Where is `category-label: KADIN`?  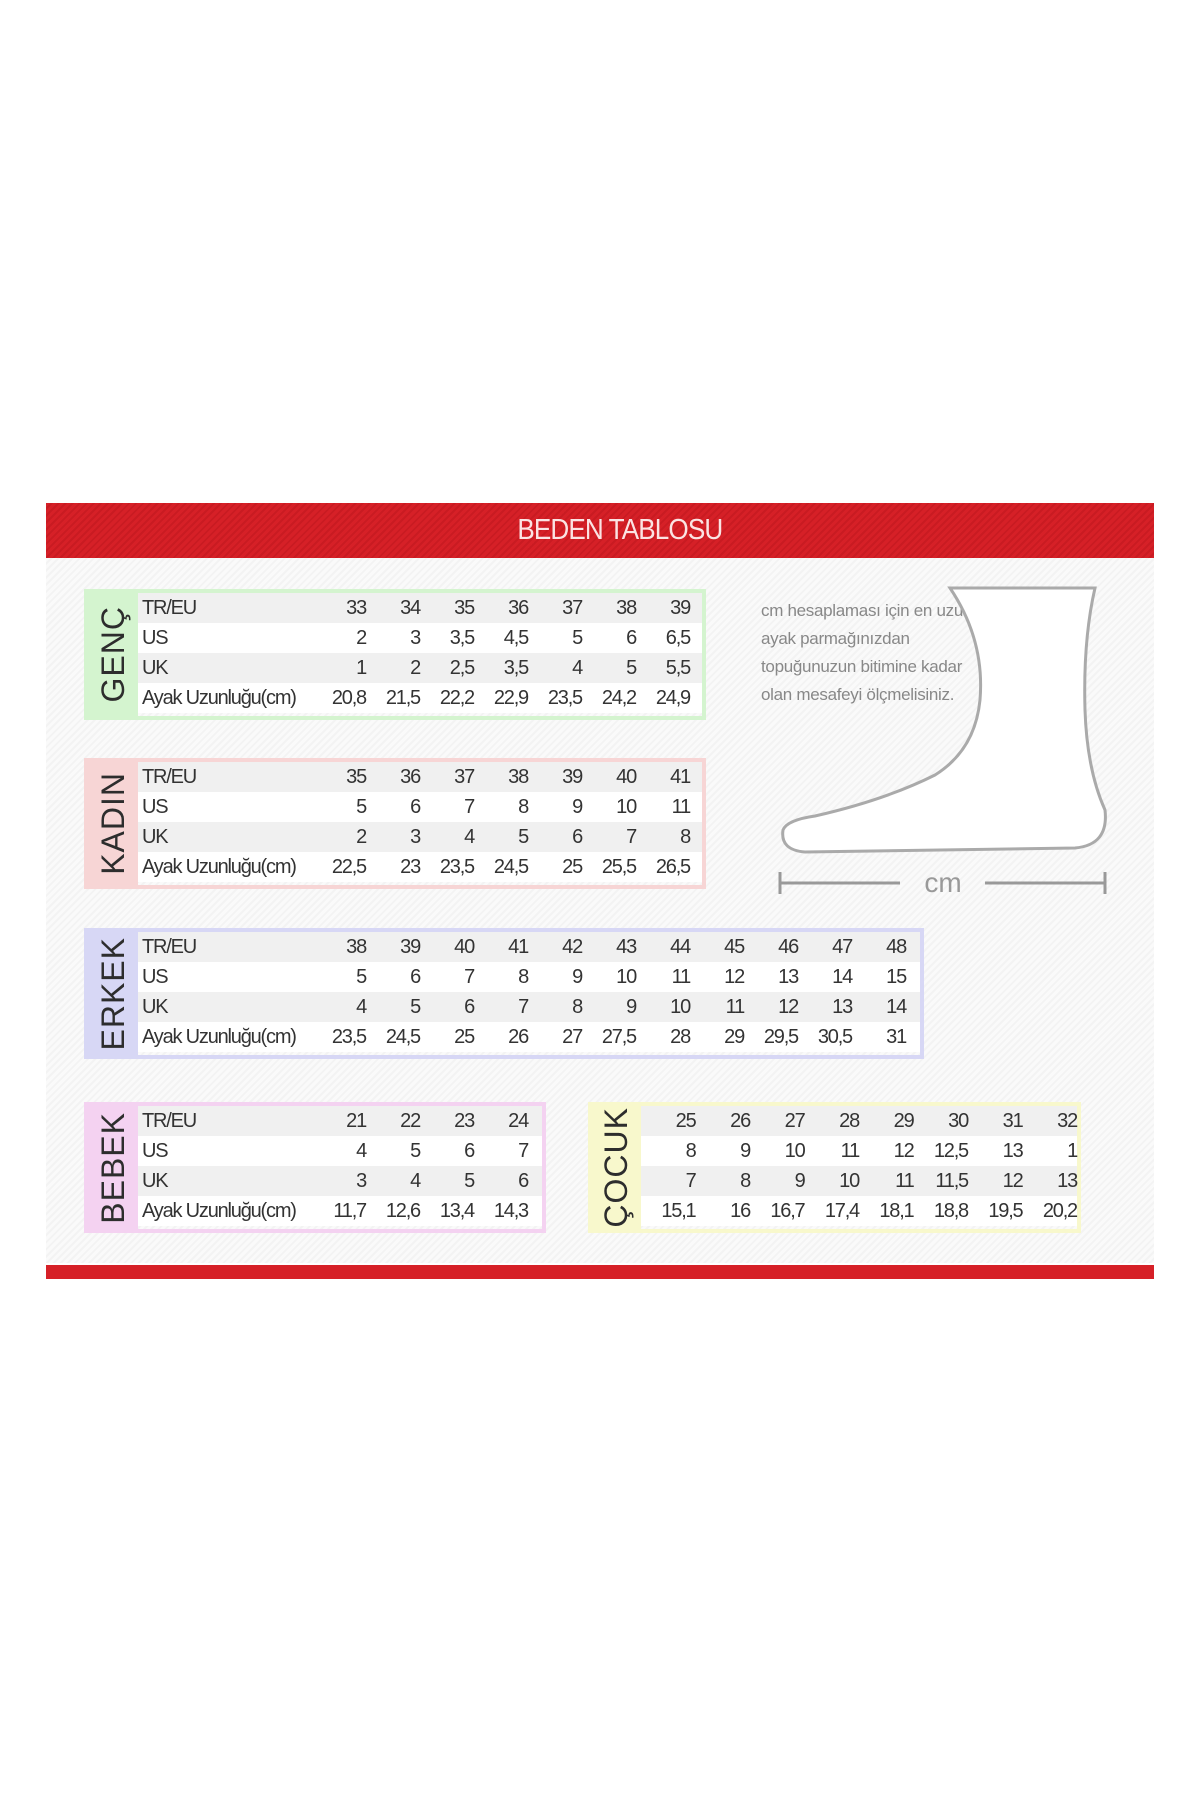
category-label: KADIN is located at coordinates (113, 823).